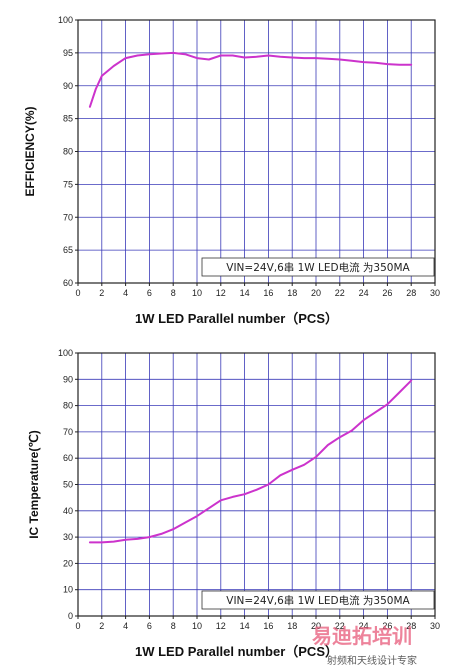  I want to click on y-axis-label: EFFICIENCY(%), so click(30, 151).